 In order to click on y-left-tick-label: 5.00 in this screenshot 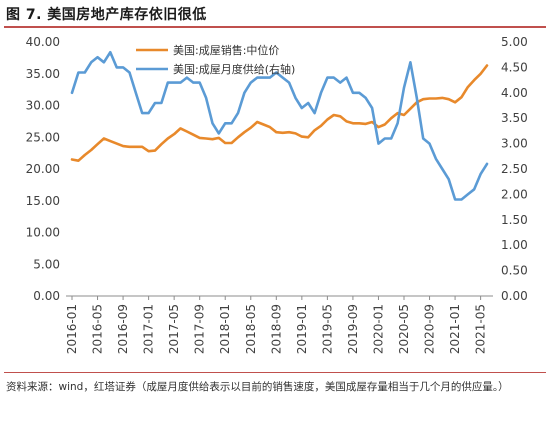, I will do `click(46, 264)`.